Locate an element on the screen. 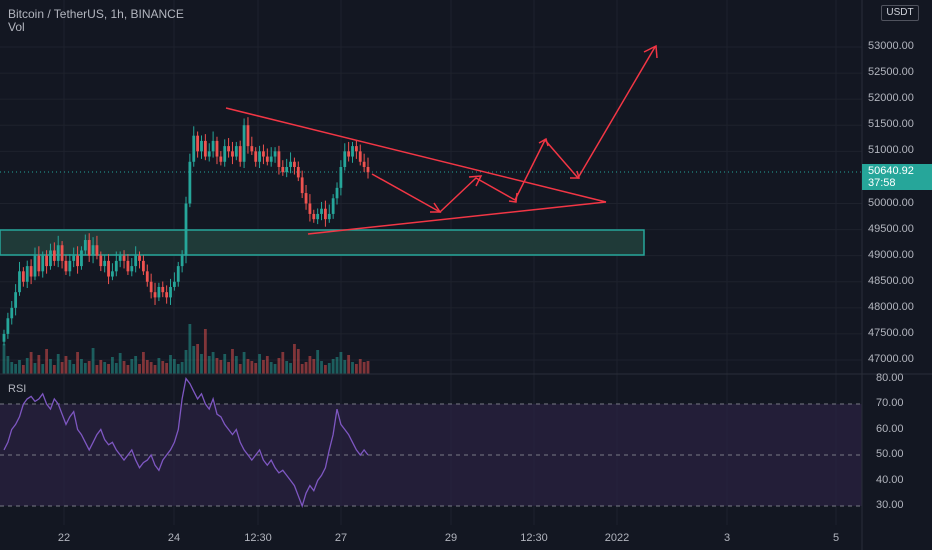  price-axis-tick: 50000.00 is located at coordinates (891, 202).